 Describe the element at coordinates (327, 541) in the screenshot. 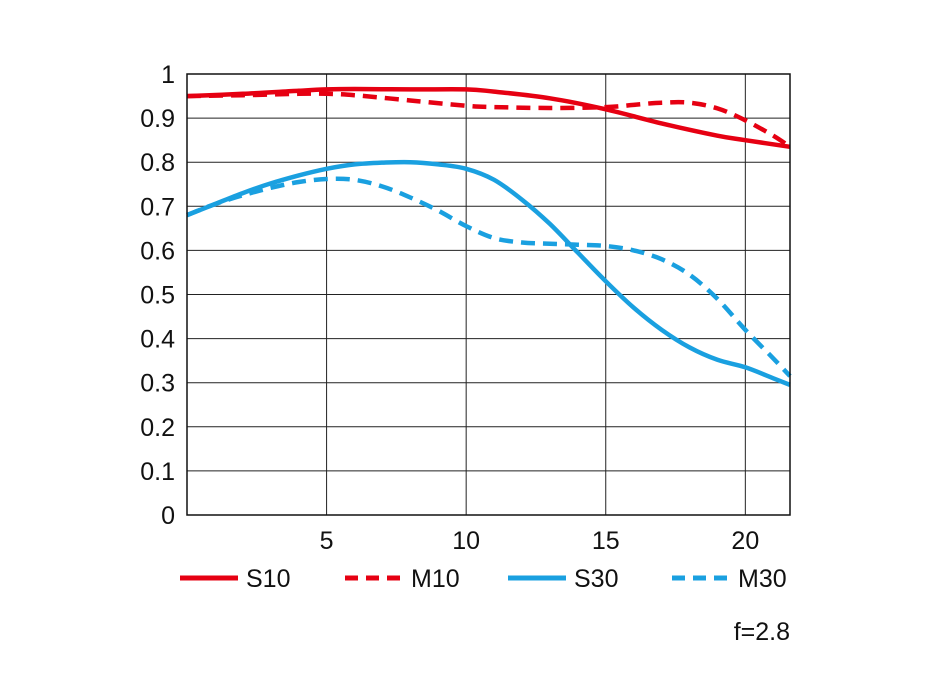

I see `x-tick-label: 5` at that location.